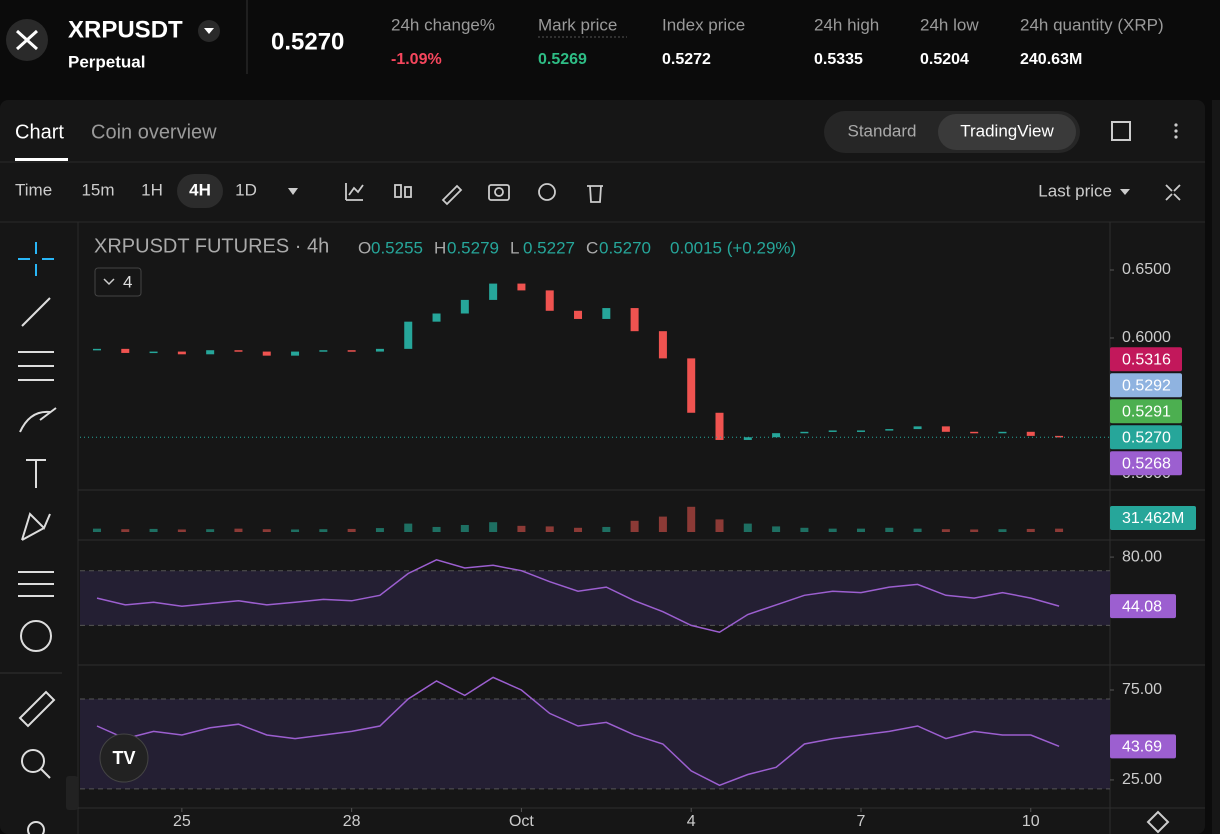  Describe the element at coordinates (354, 192) in the screenshot. I see `indicator-btn` at that location.